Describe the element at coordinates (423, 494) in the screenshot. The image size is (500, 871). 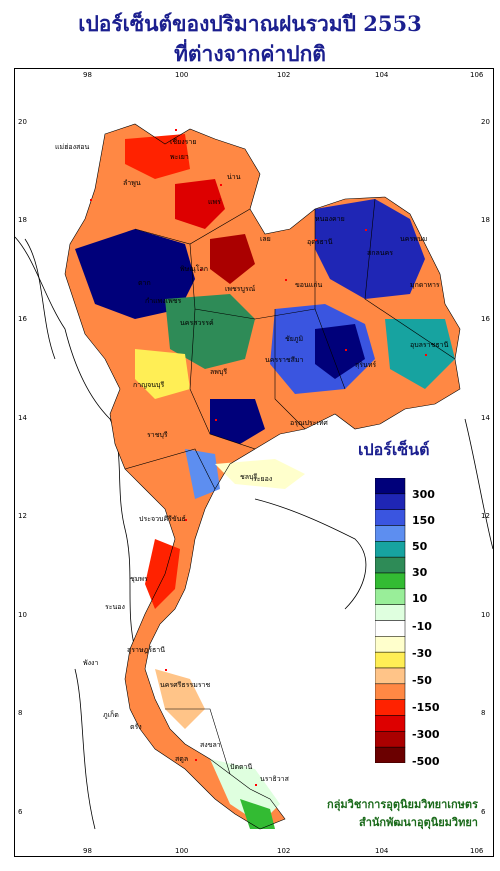
I see `legend-label: 300` at that location.